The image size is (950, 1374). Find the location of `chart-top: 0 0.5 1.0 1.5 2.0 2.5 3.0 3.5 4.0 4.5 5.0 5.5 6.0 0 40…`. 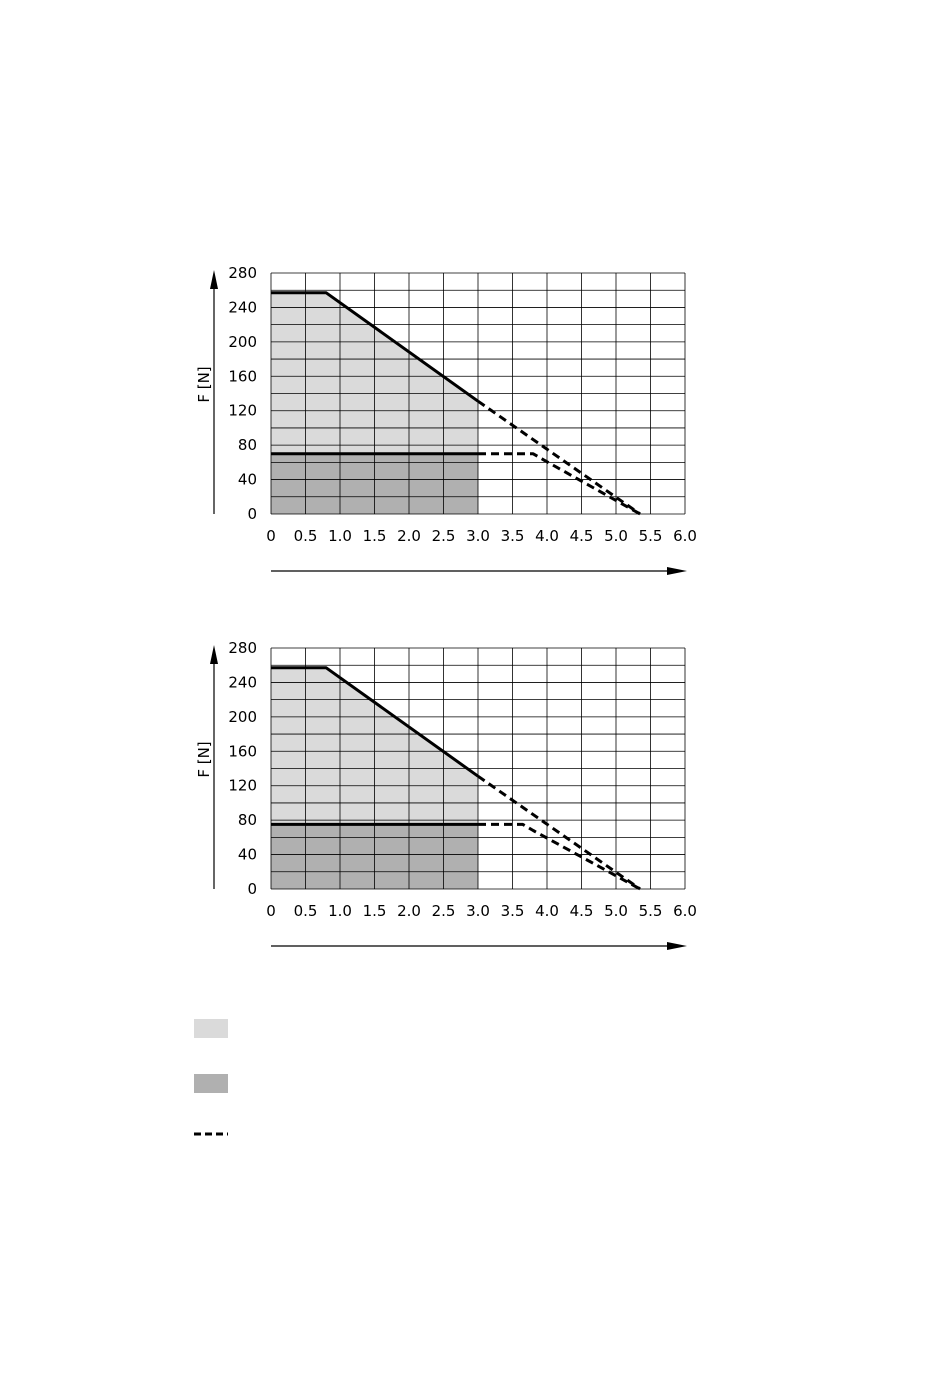

chart-top: 0 0.5 1.0 1.5 2.0 2.5 3.0 3.5 4.0 4.5 5.0 5.5 6.0 0 40… is located at coordinates (446, 419).